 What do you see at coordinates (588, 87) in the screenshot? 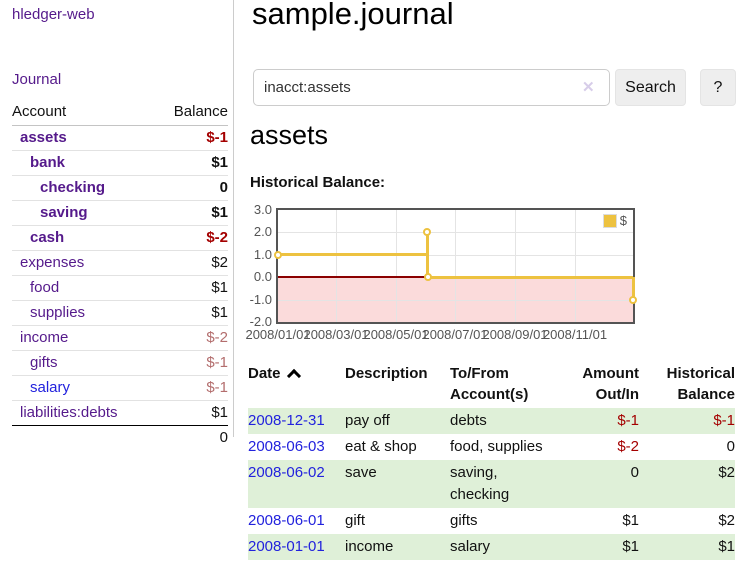
I see `clear-search-icon: ✕` at bounding box center [588, 87].